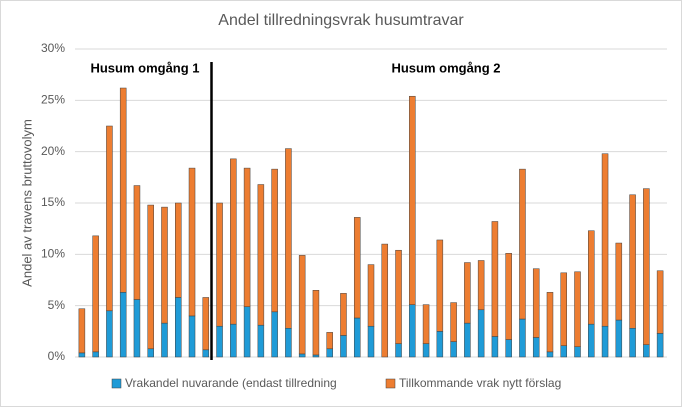 This screenshot has width=682, height=407. What do you see at coordinates (144, 67) in the screenshot?
I see `annotation: Husum omgång 1` at bounding box center [144, 67].